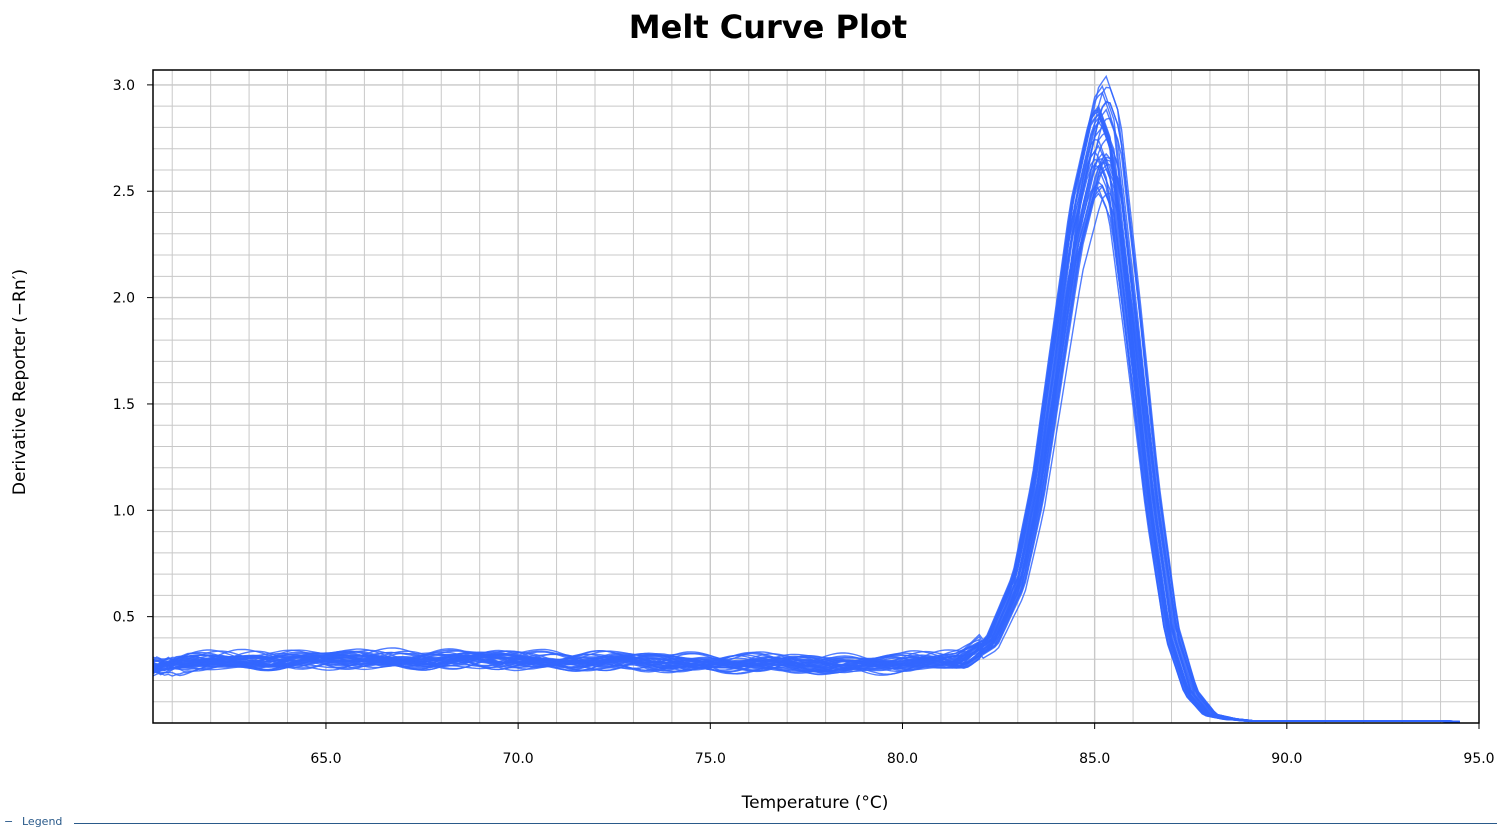  What do you see at coordinates (124, 86) in the screenshot?
I see `y-tick-label: 3.0` at bounding box center [124, 86].